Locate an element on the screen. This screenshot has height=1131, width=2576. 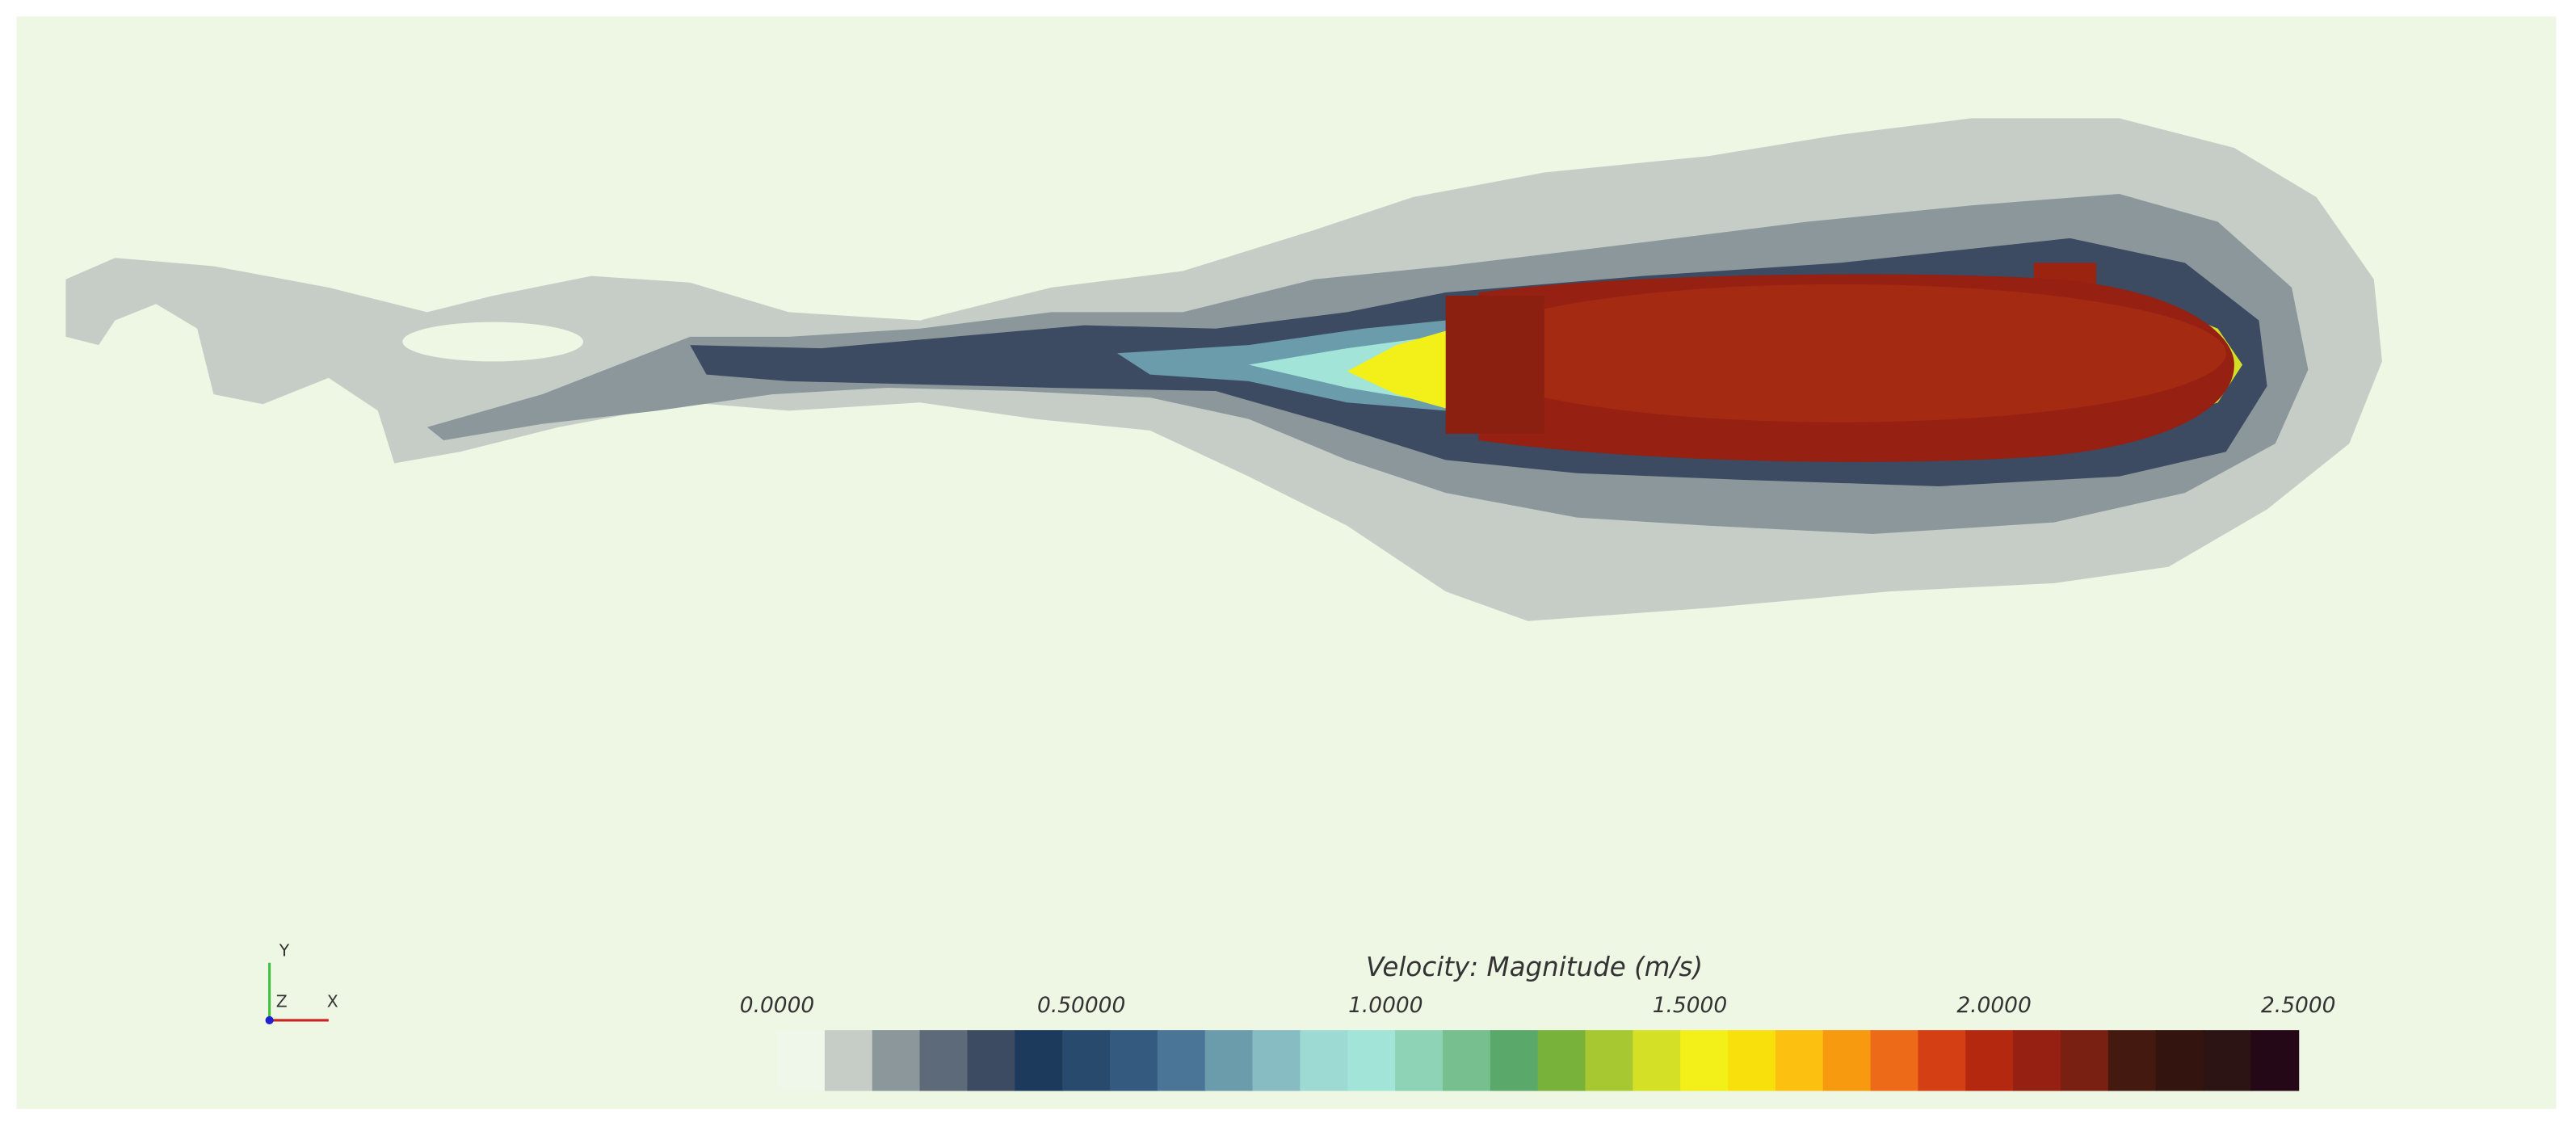
contour-hole is located at coordinates (493, 342).